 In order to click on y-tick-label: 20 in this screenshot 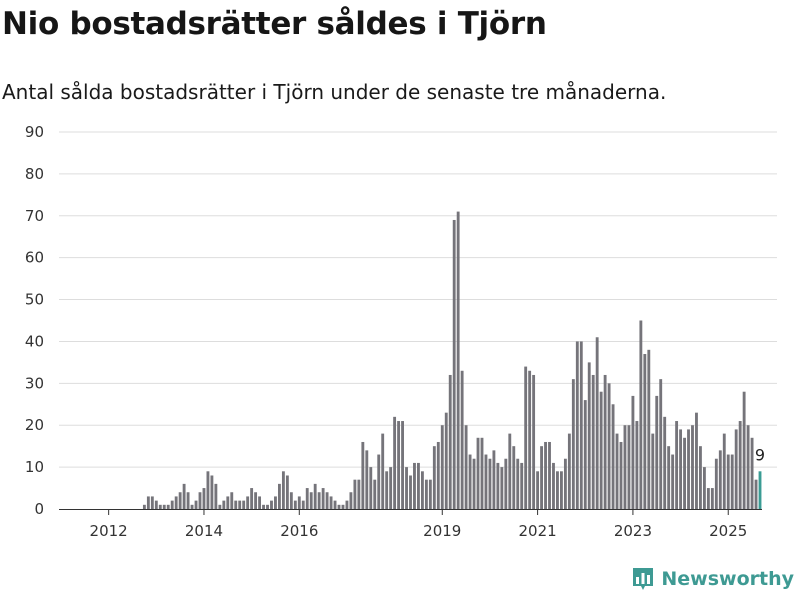, I will do `click(34, 425)`.